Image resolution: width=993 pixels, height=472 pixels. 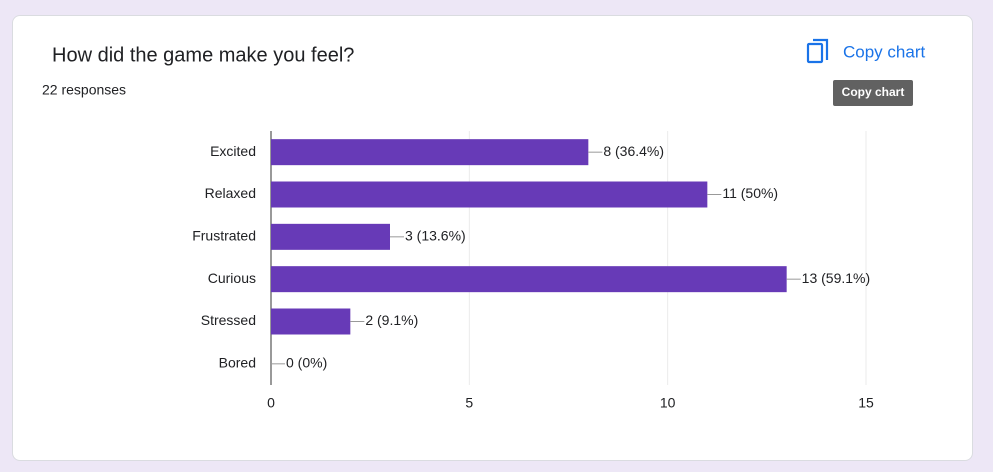 What do you see at coordinates (750, 193) in the screenshot?
I see `data-label: 11 (50%)` at bounding box center [750, 193].